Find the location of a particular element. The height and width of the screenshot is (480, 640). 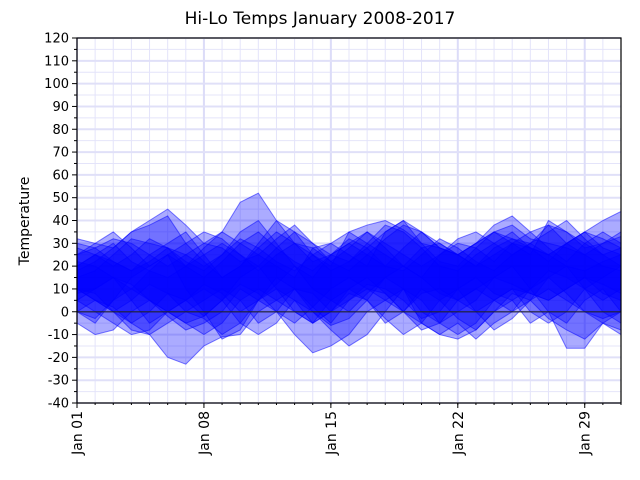

y-tick-label: 70 is located at coordinates (60, 153).